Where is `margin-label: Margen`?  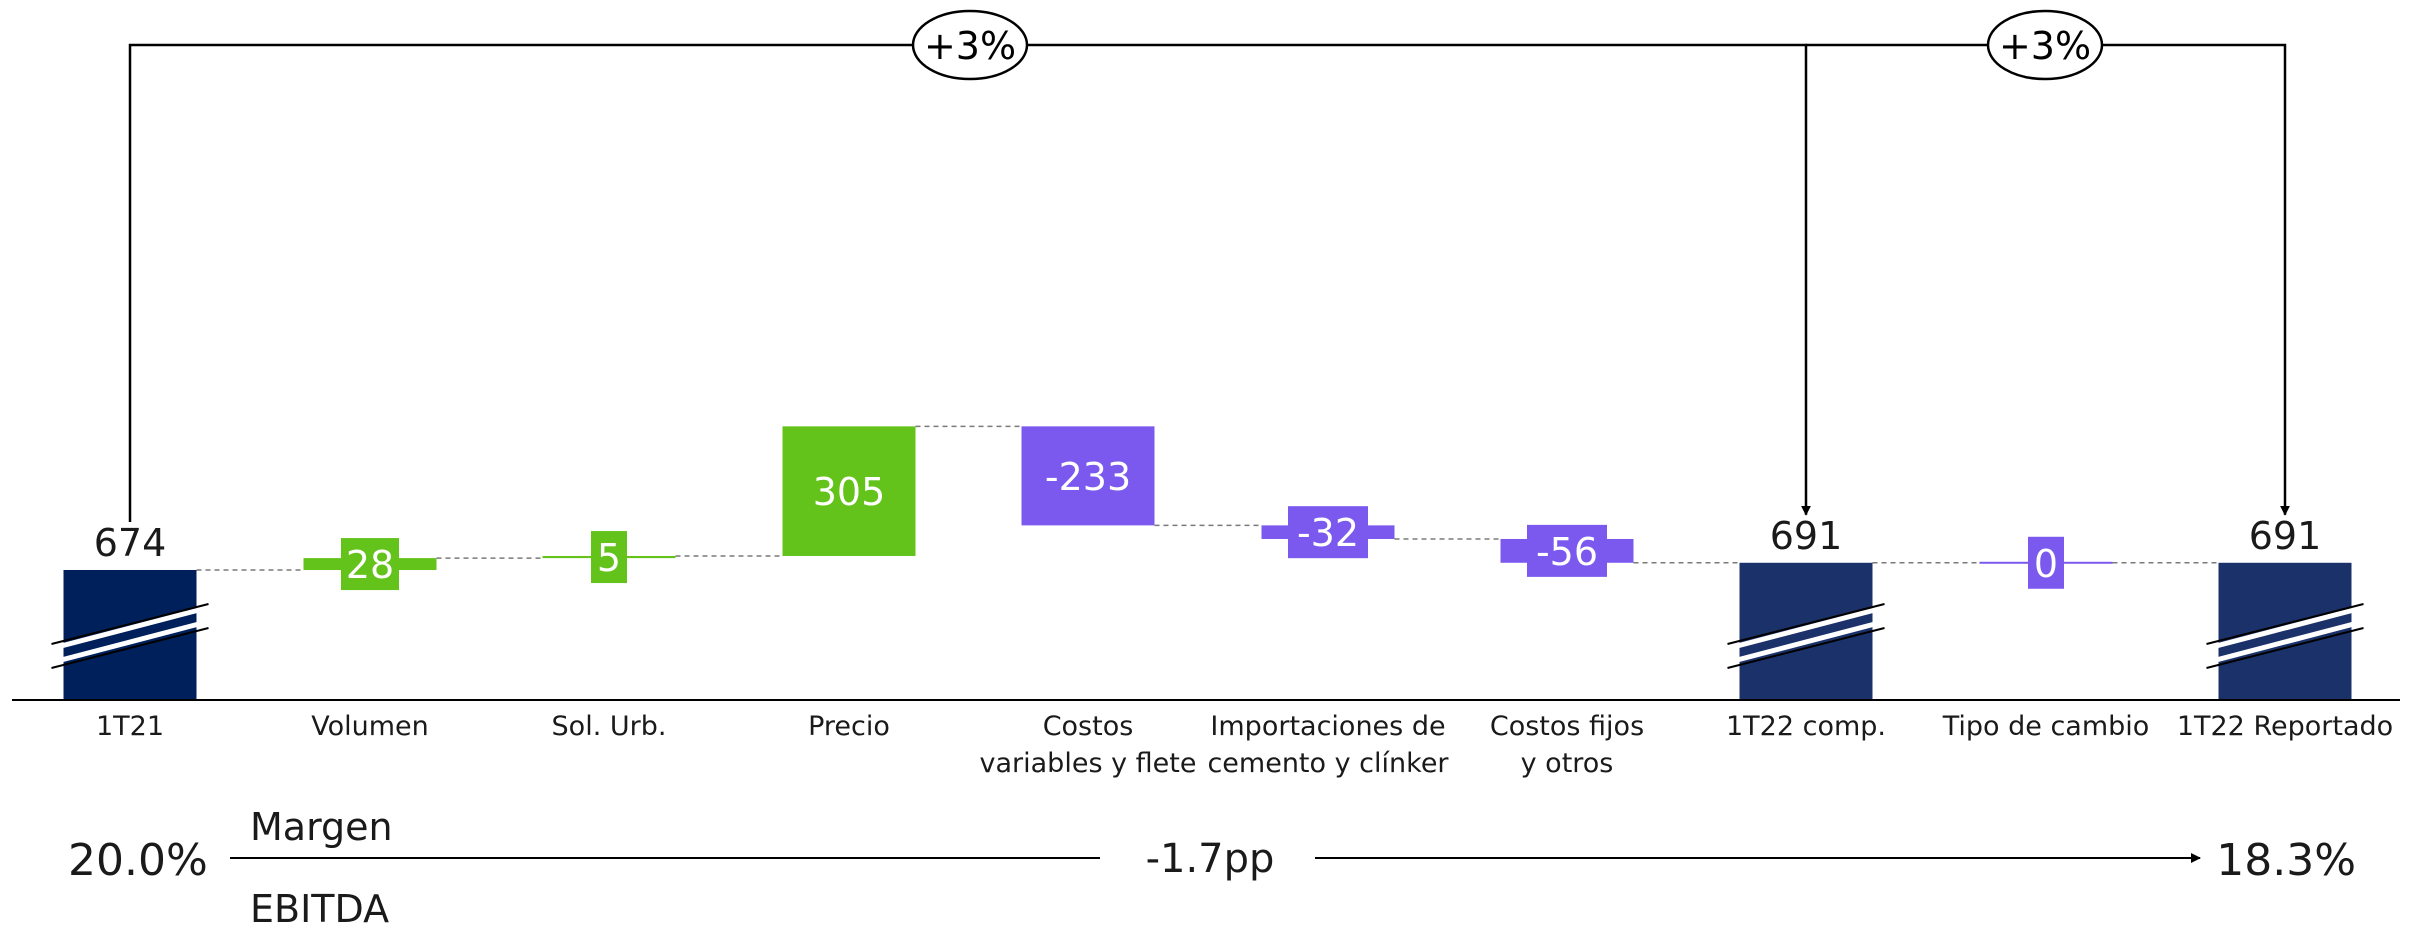 margin-label: Margen is located at coordinates (321, 827).